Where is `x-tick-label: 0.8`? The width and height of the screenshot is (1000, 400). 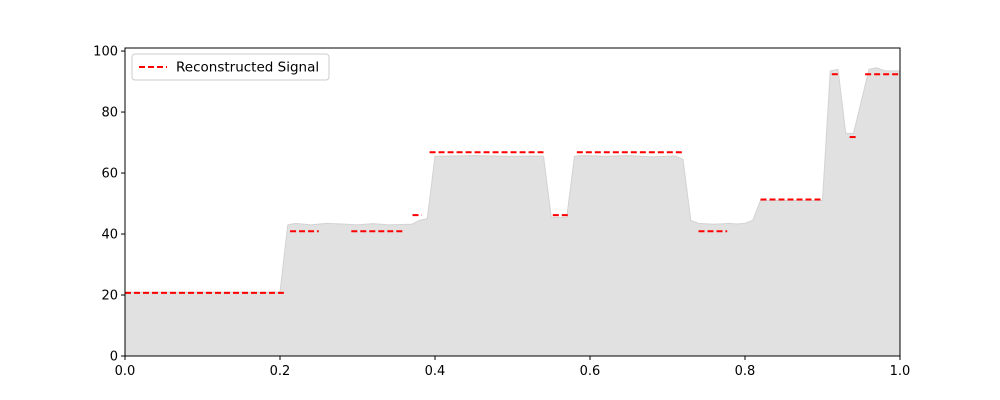 x-tick-label: 0.8 is located at coordinates (745, 371).